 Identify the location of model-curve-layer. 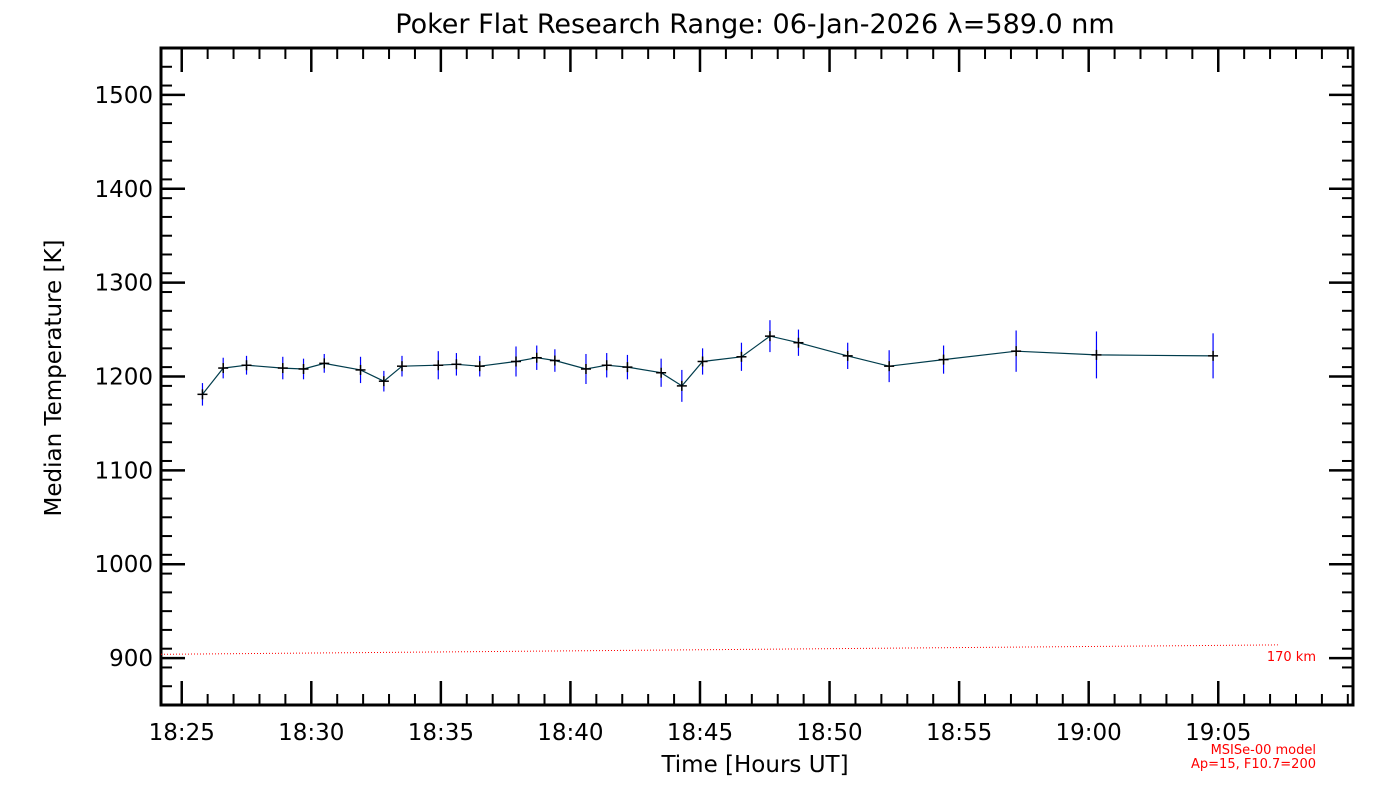
(719, 649).